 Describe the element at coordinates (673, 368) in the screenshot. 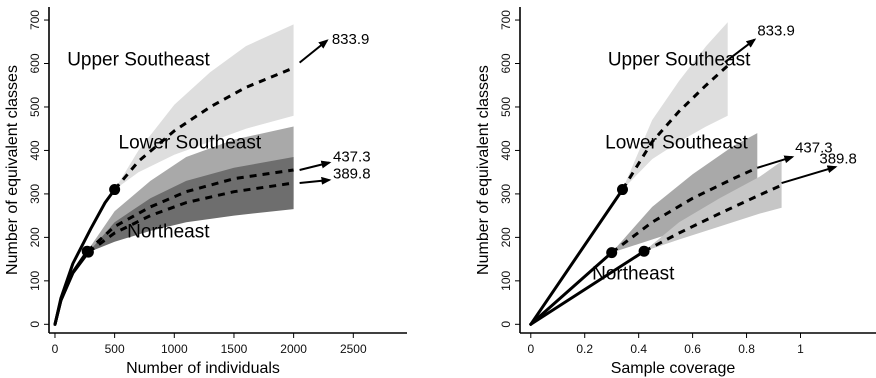

I see `x-axis-label: Sample coverage` at that location.